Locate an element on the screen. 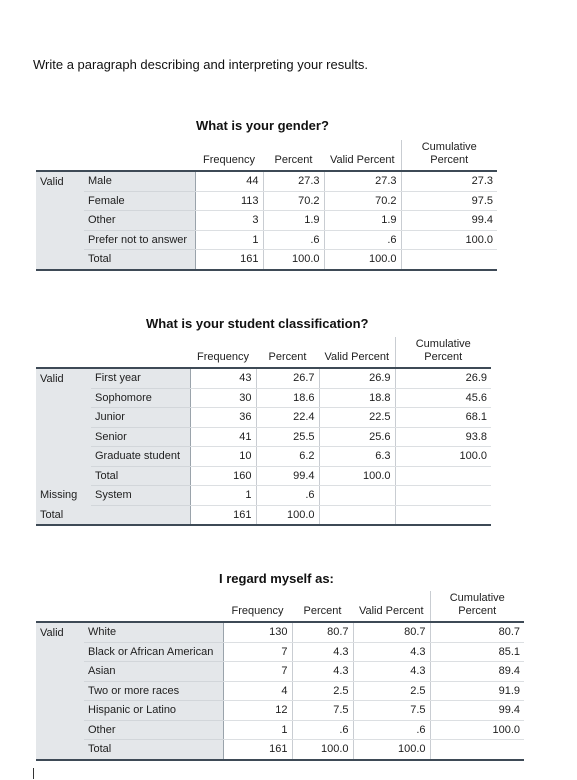 This screenshot has height=780, width=577. cell-frequency: 161 is located at coordinates (228, 260).